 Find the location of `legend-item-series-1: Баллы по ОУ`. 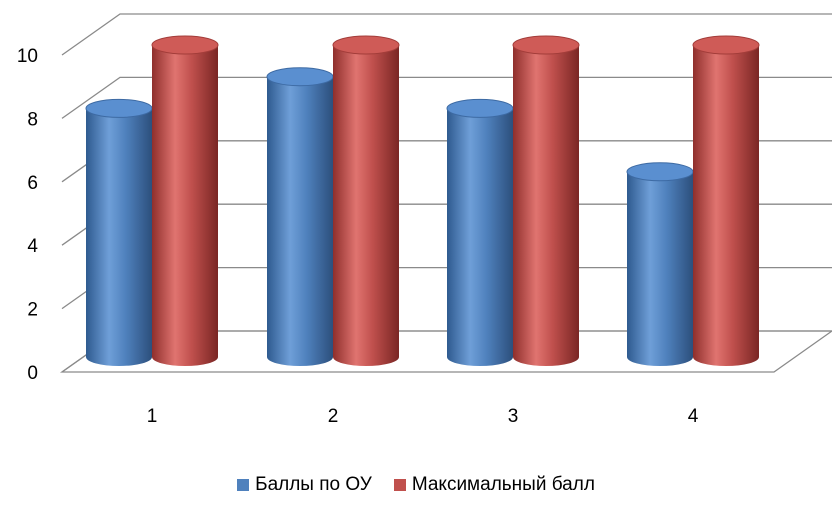

legend-item-series-1: Баллы по ОУ is located at coordinates (304, 485).